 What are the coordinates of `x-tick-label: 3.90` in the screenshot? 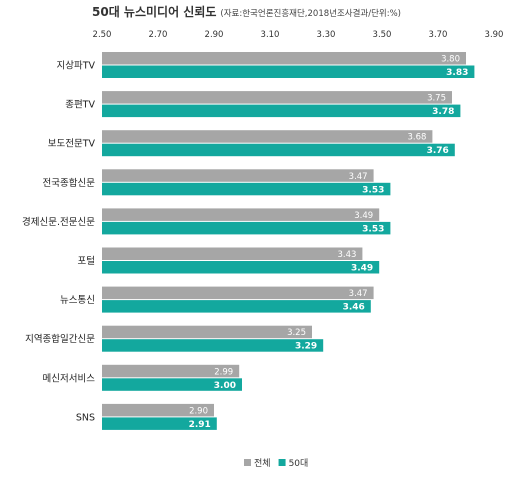 It's located at (494, 35).